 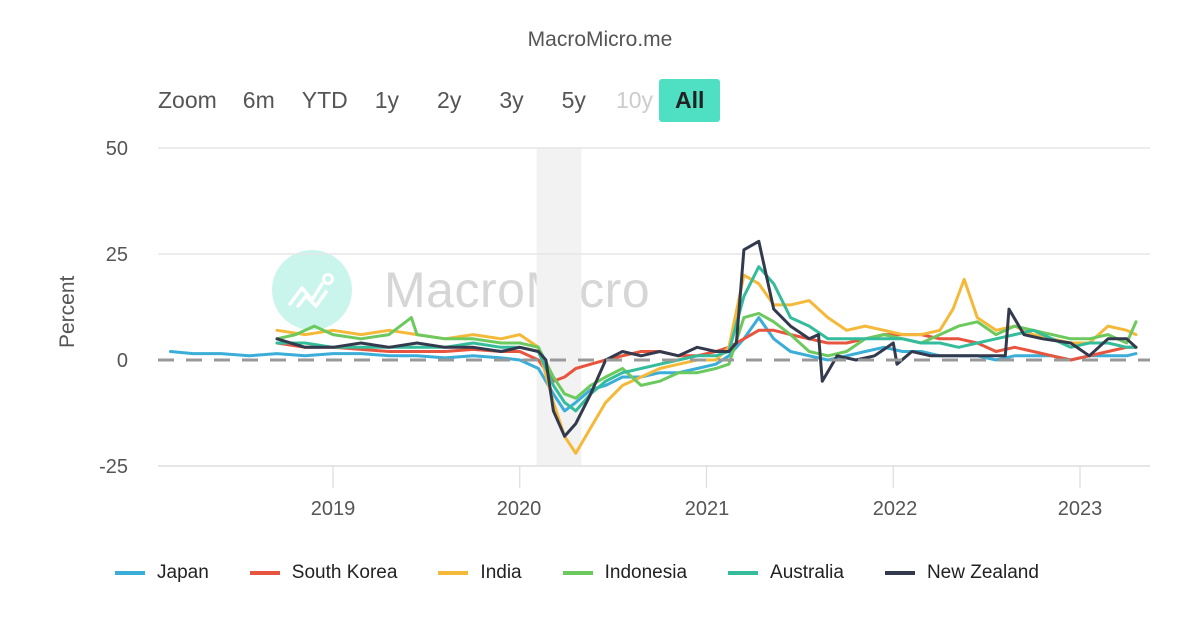 I want to click on range-button-1y: 1y, so click(x=387, y=99).